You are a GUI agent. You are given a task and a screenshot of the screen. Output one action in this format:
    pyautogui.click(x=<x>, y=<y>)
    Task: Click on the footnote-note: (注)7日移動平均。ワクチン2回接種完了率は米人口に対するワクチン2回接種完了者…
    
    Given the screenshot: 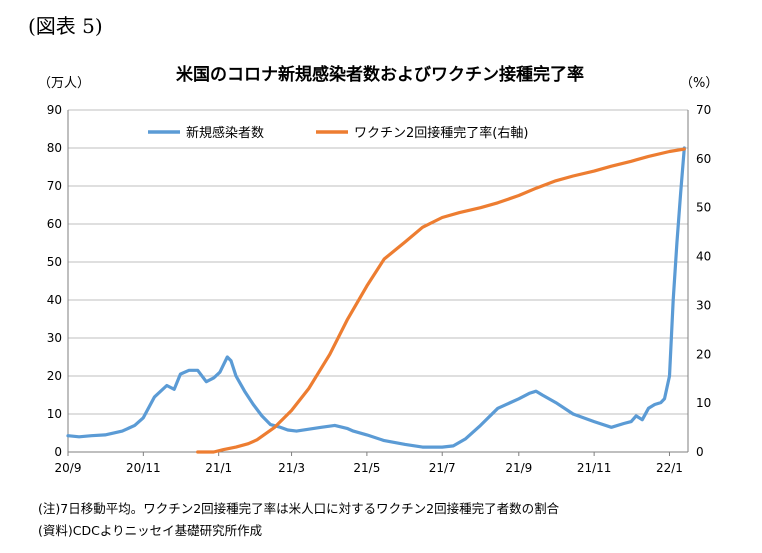 What is the action you would take?
    pyautogui.click(x=299, y=508)
    